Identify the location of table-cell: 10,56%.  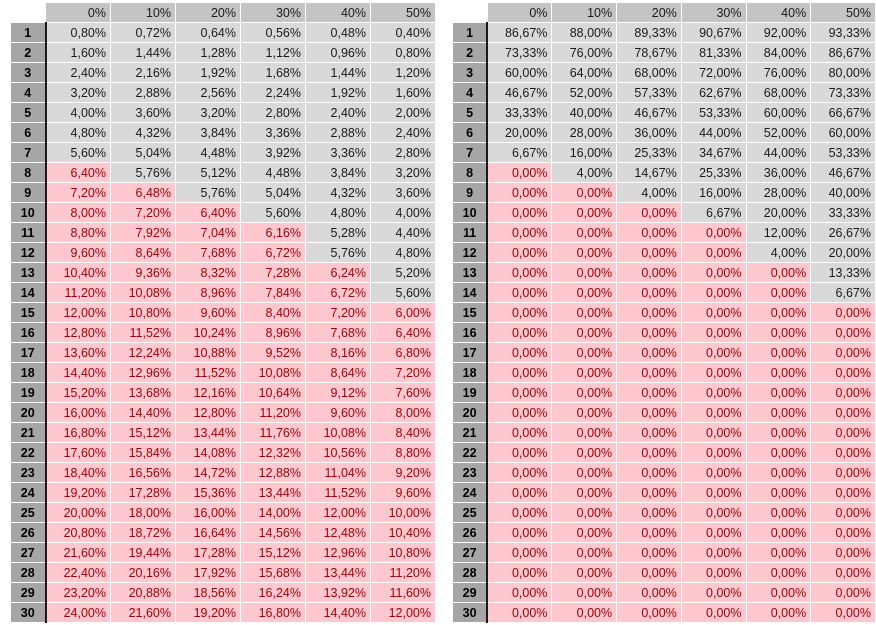
(338, 452).